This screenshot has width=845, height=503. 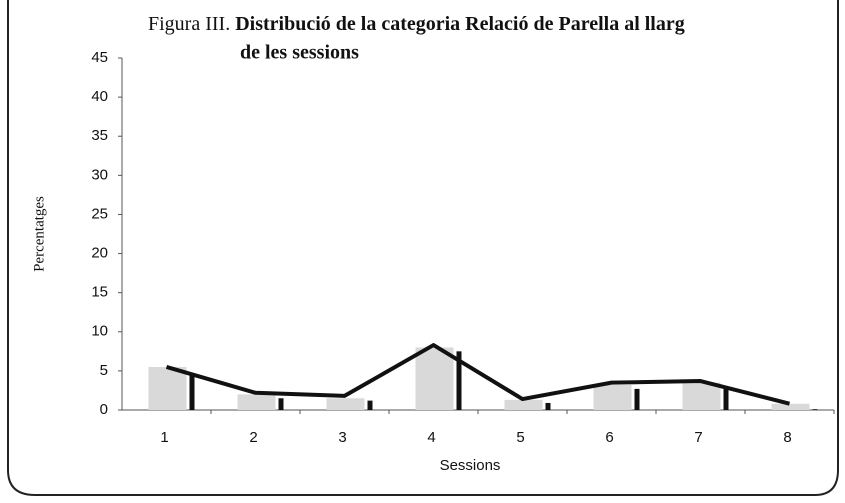 I want to click on x-tick-label: 5, so click(x=520, y=437).